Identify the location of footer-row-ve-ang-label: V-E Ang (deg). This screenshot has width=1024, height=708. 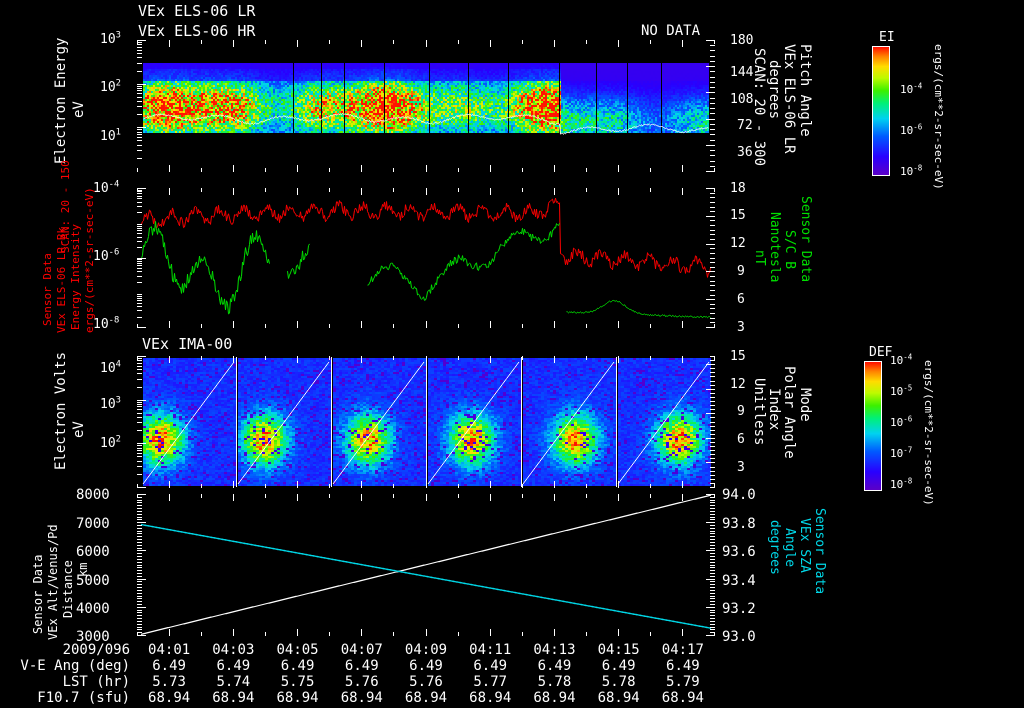
(75, 666).